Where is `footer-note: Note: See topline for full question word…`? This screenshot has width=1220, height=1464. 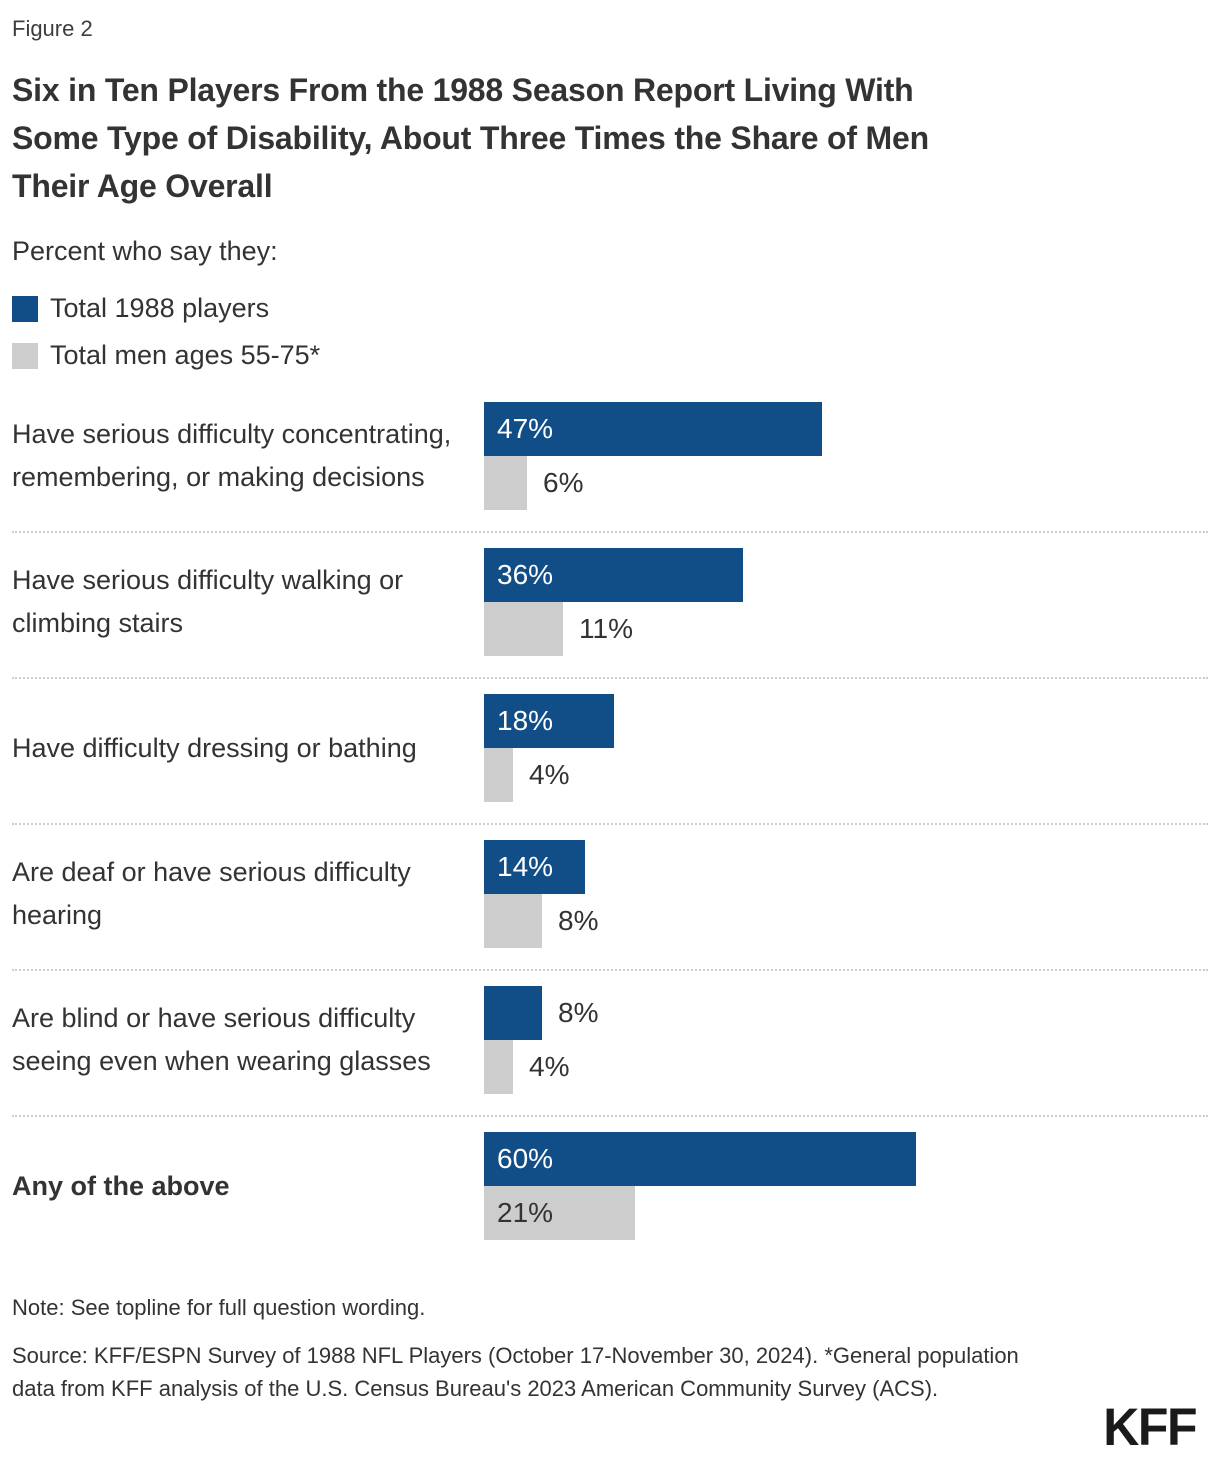
footer-note: Note: See topline for full question word… is located at coordinates (219, 1307).